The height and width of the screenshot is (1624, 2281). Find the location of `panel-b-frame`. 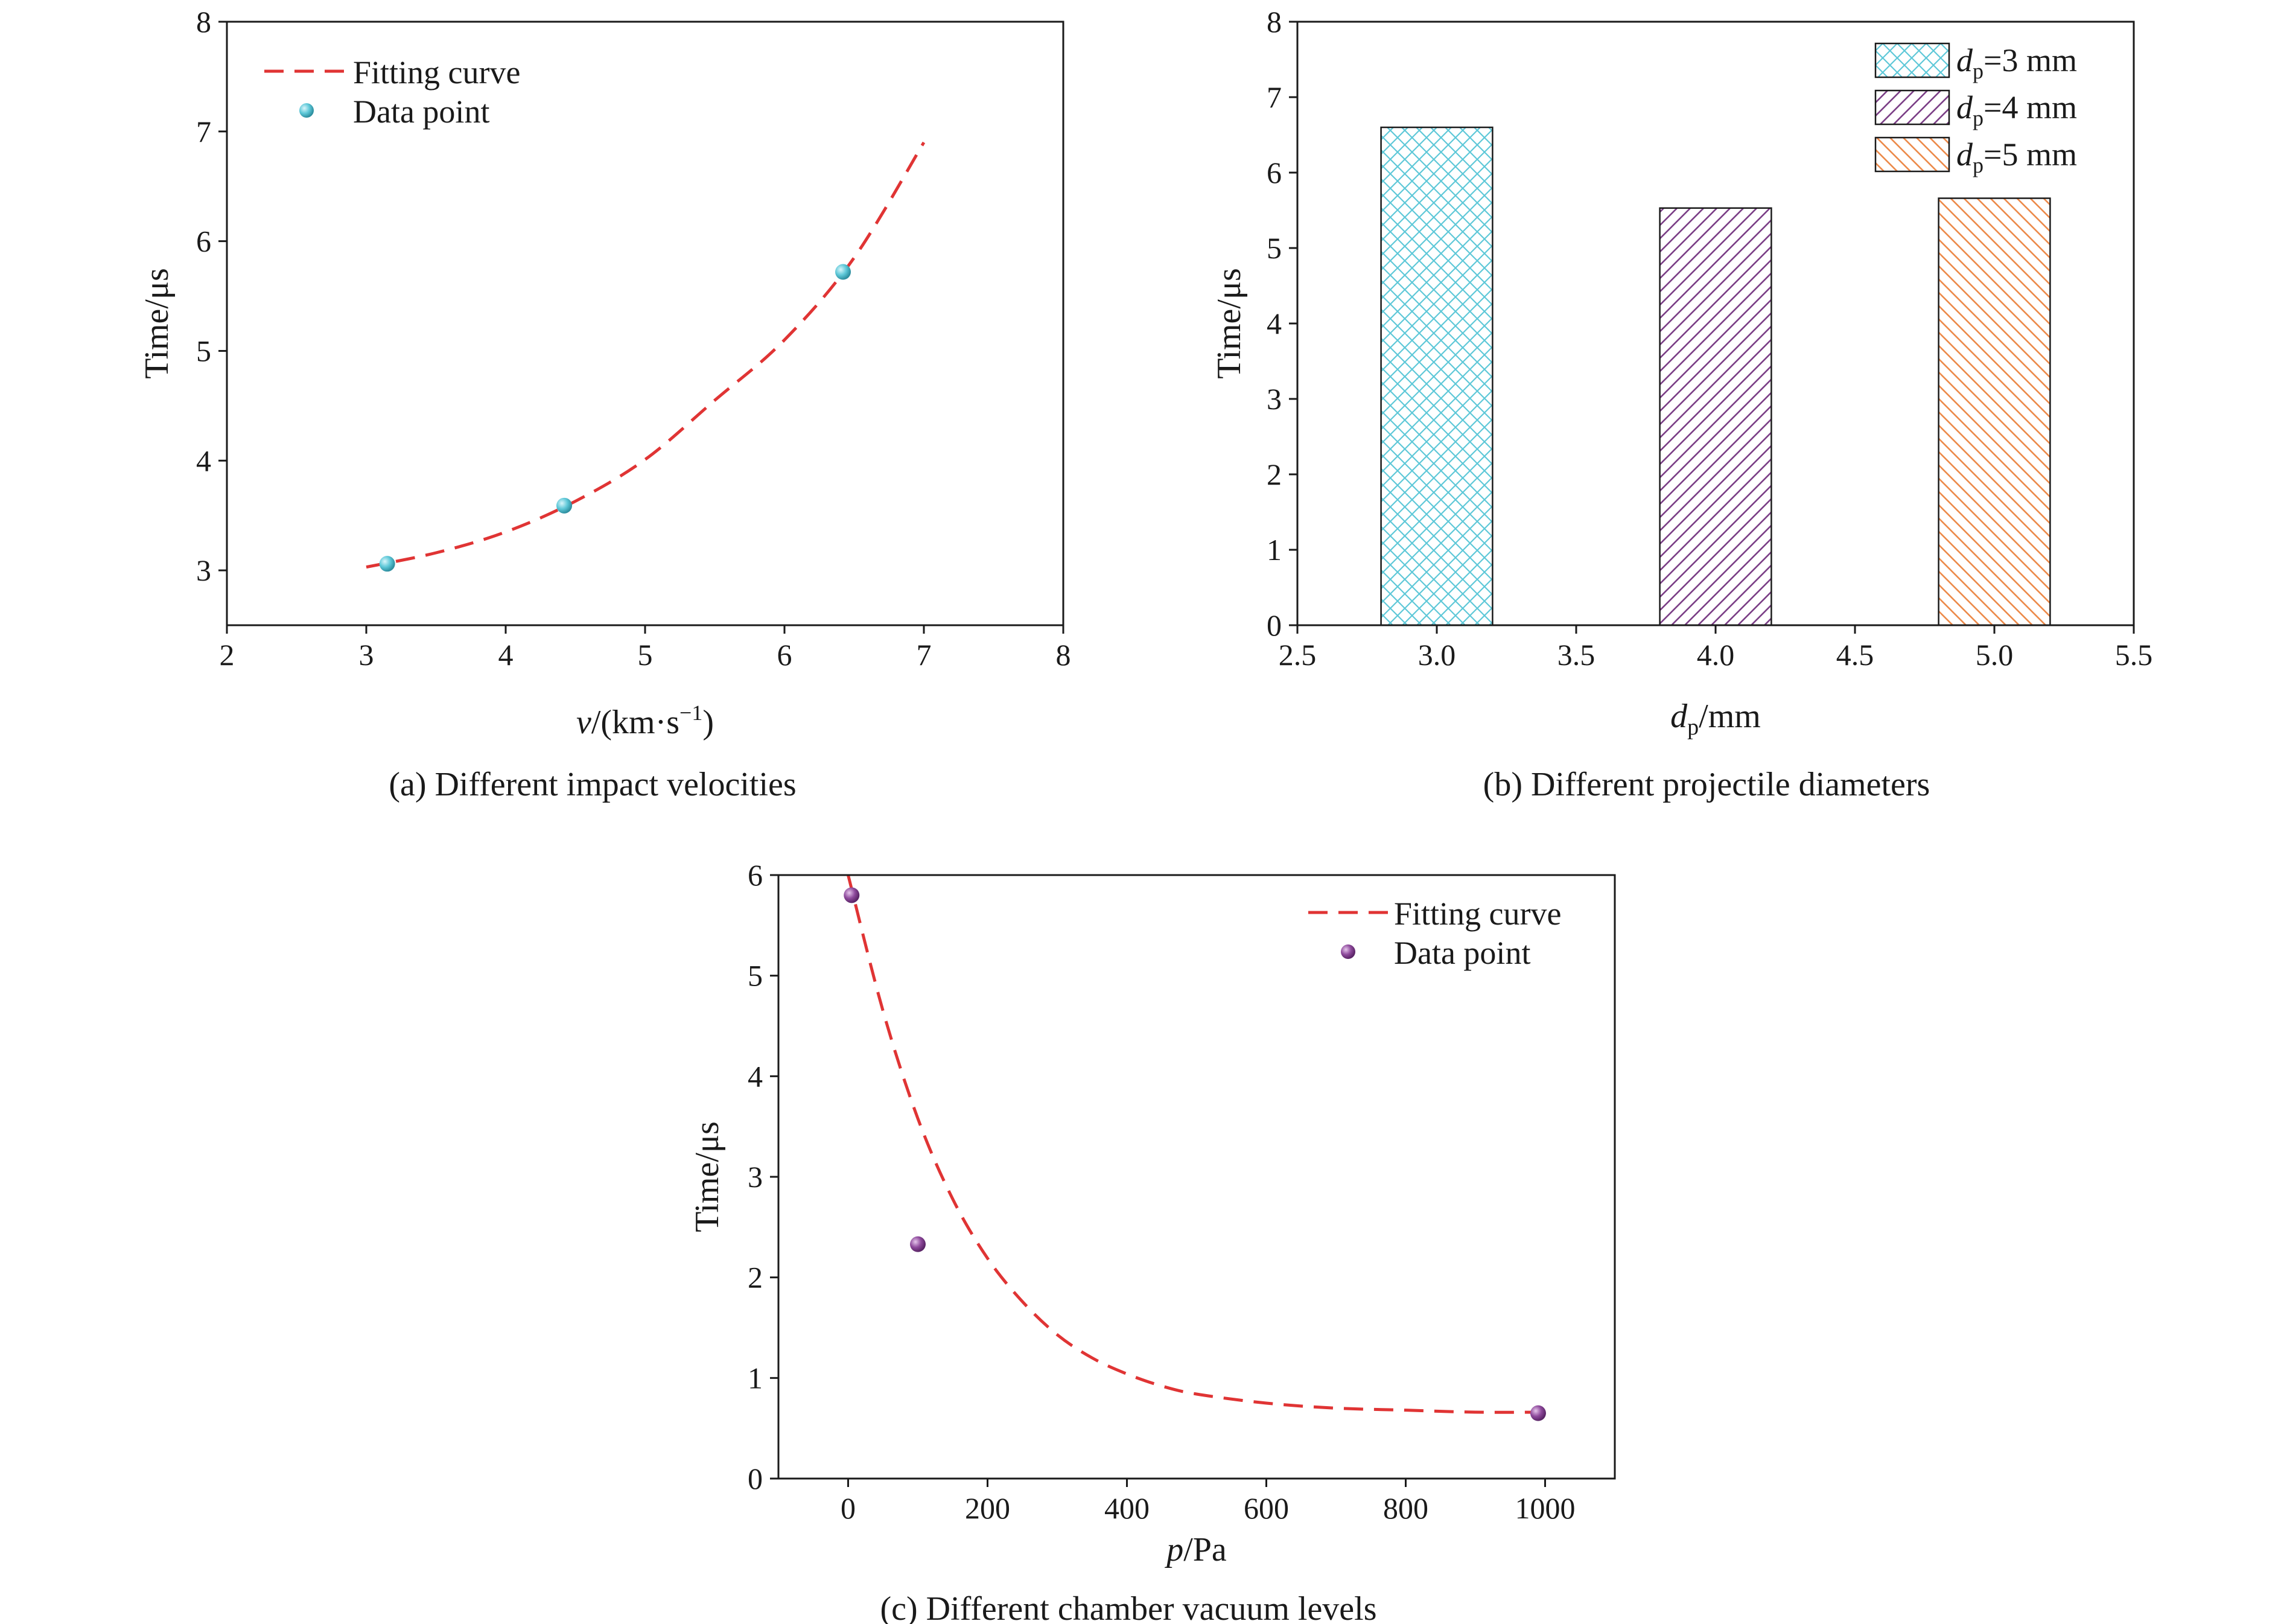

panel-b-frame is located at coordinates (1716, 323).